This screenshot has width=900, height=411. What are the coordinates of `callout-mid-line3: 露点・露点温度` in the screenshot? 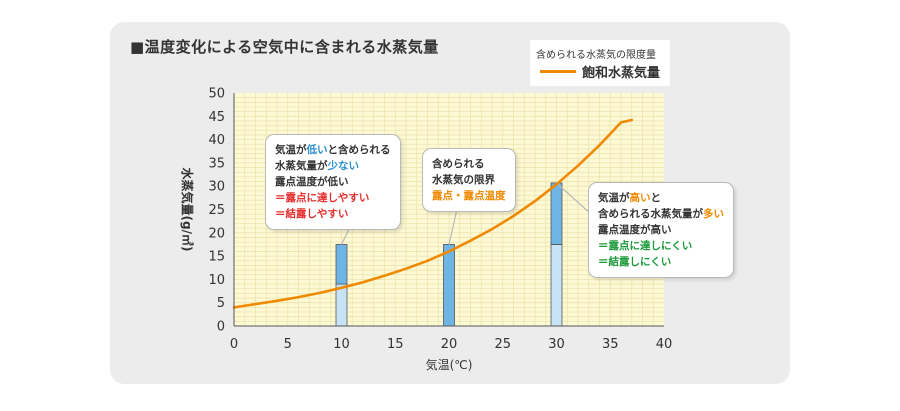 It's located at (469, 196).